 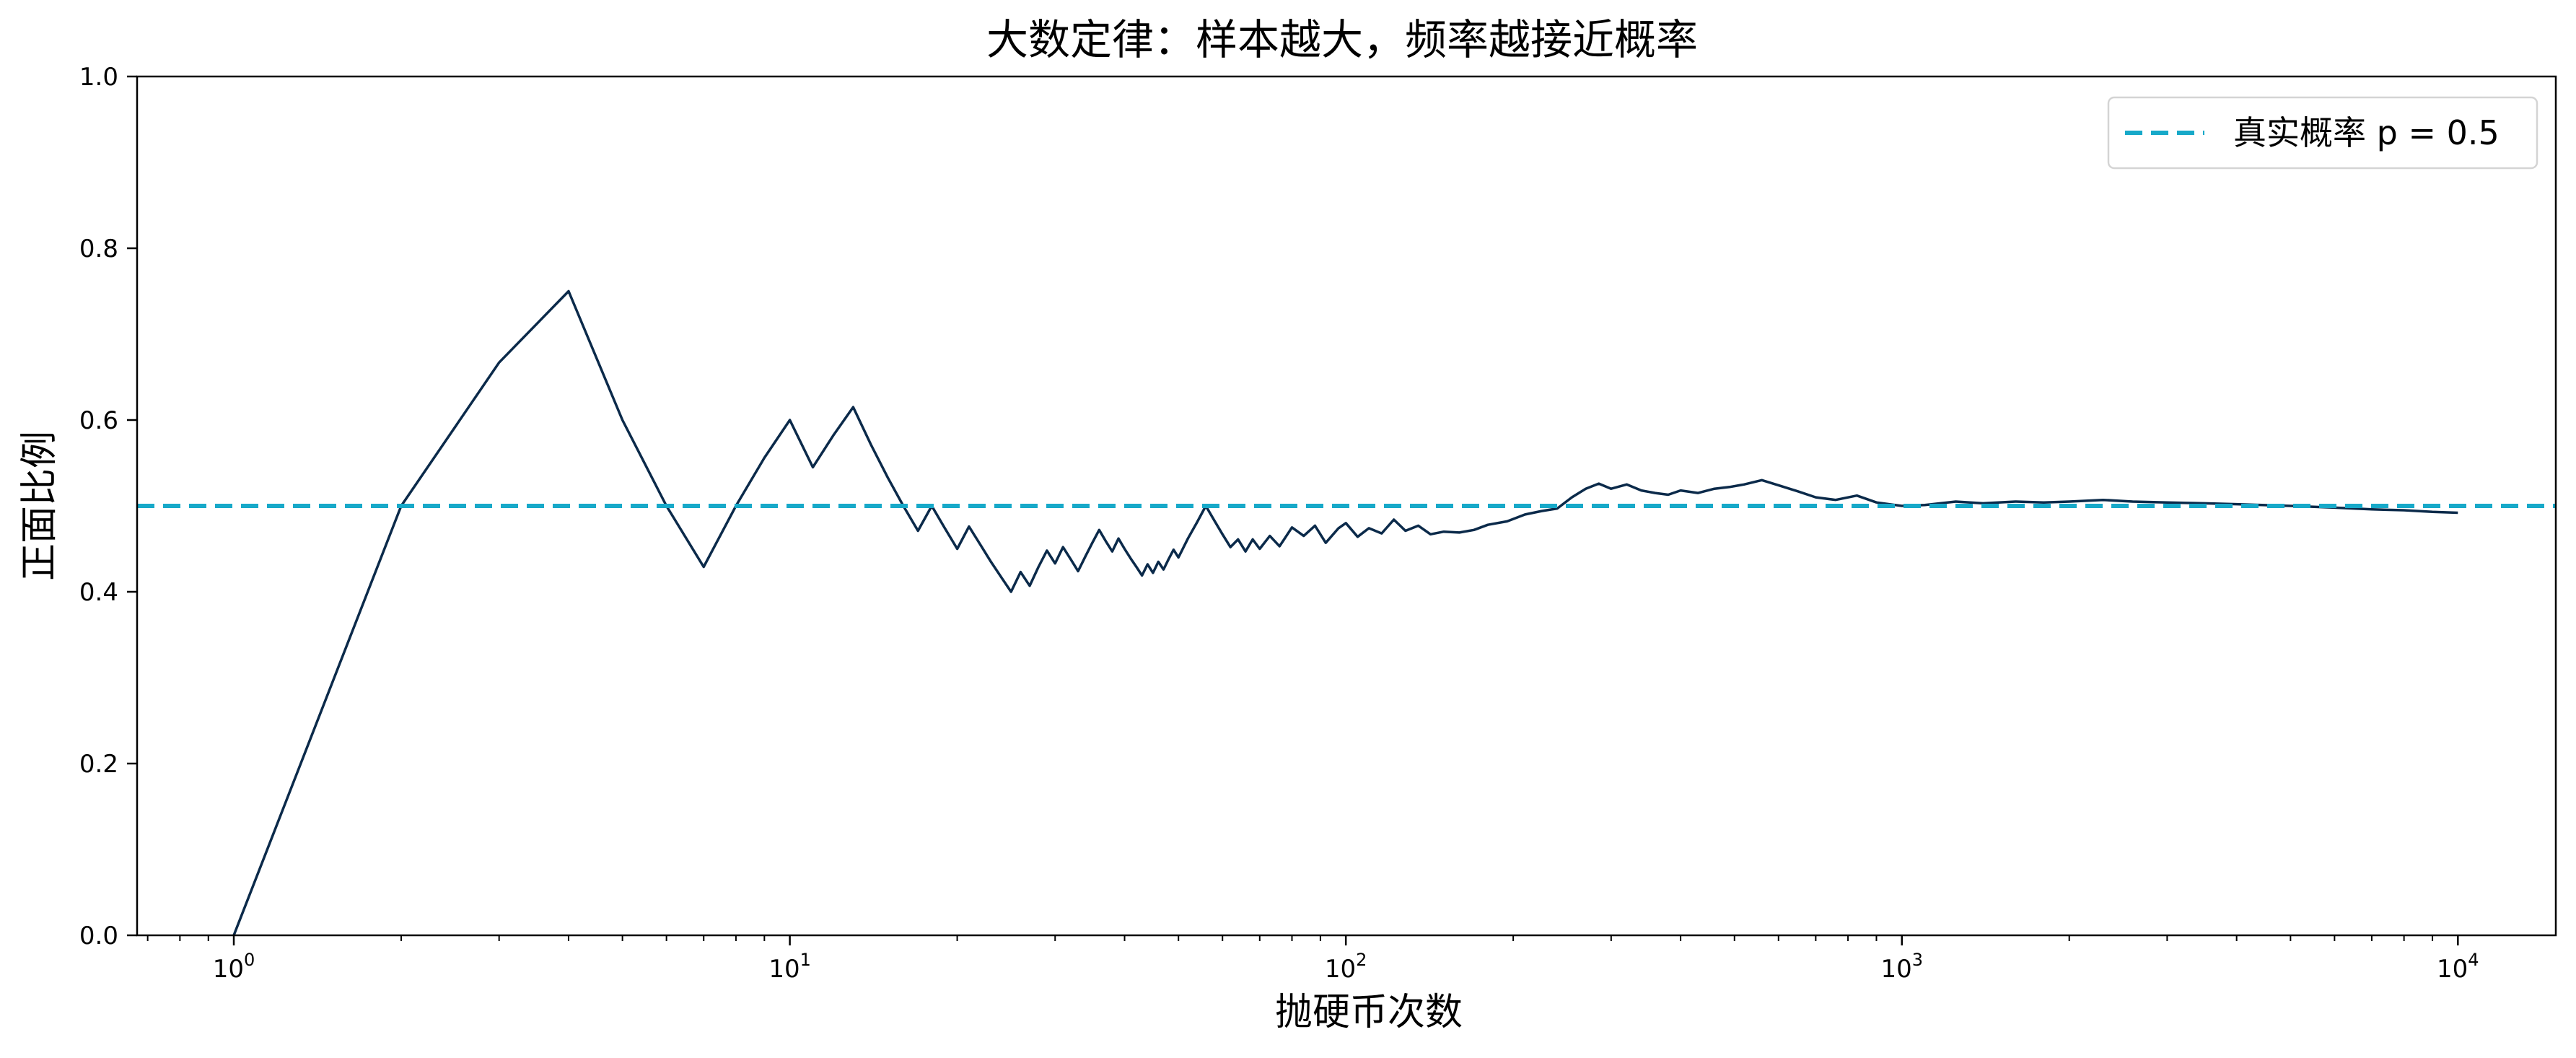 I want to click on y-tick-label: 0.2, so click(x=99, y=764).